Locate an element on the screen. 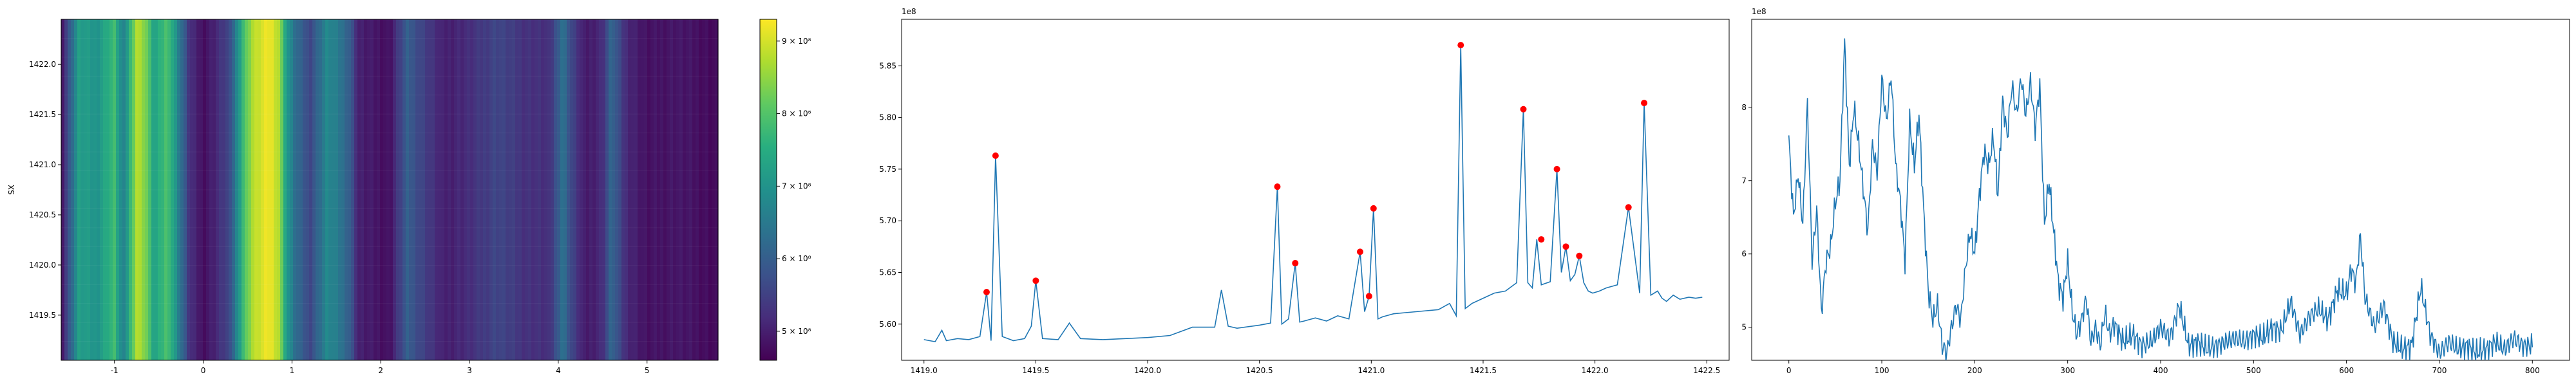 The width and height of the screenshot is (2576, 386). peaks-y-tick-label: 5.60 is located at coordinates (887, 324).